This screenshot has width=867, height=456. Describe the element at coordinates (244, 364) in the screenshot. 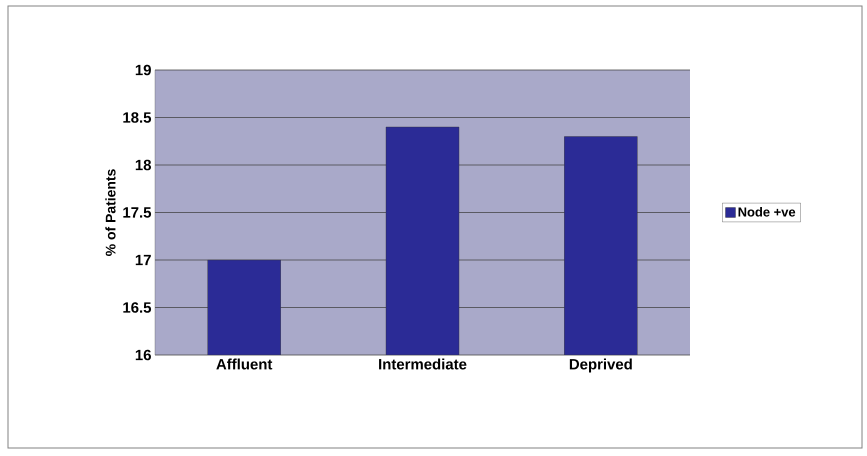

I see `x-tick-label: Affluent` at that location.